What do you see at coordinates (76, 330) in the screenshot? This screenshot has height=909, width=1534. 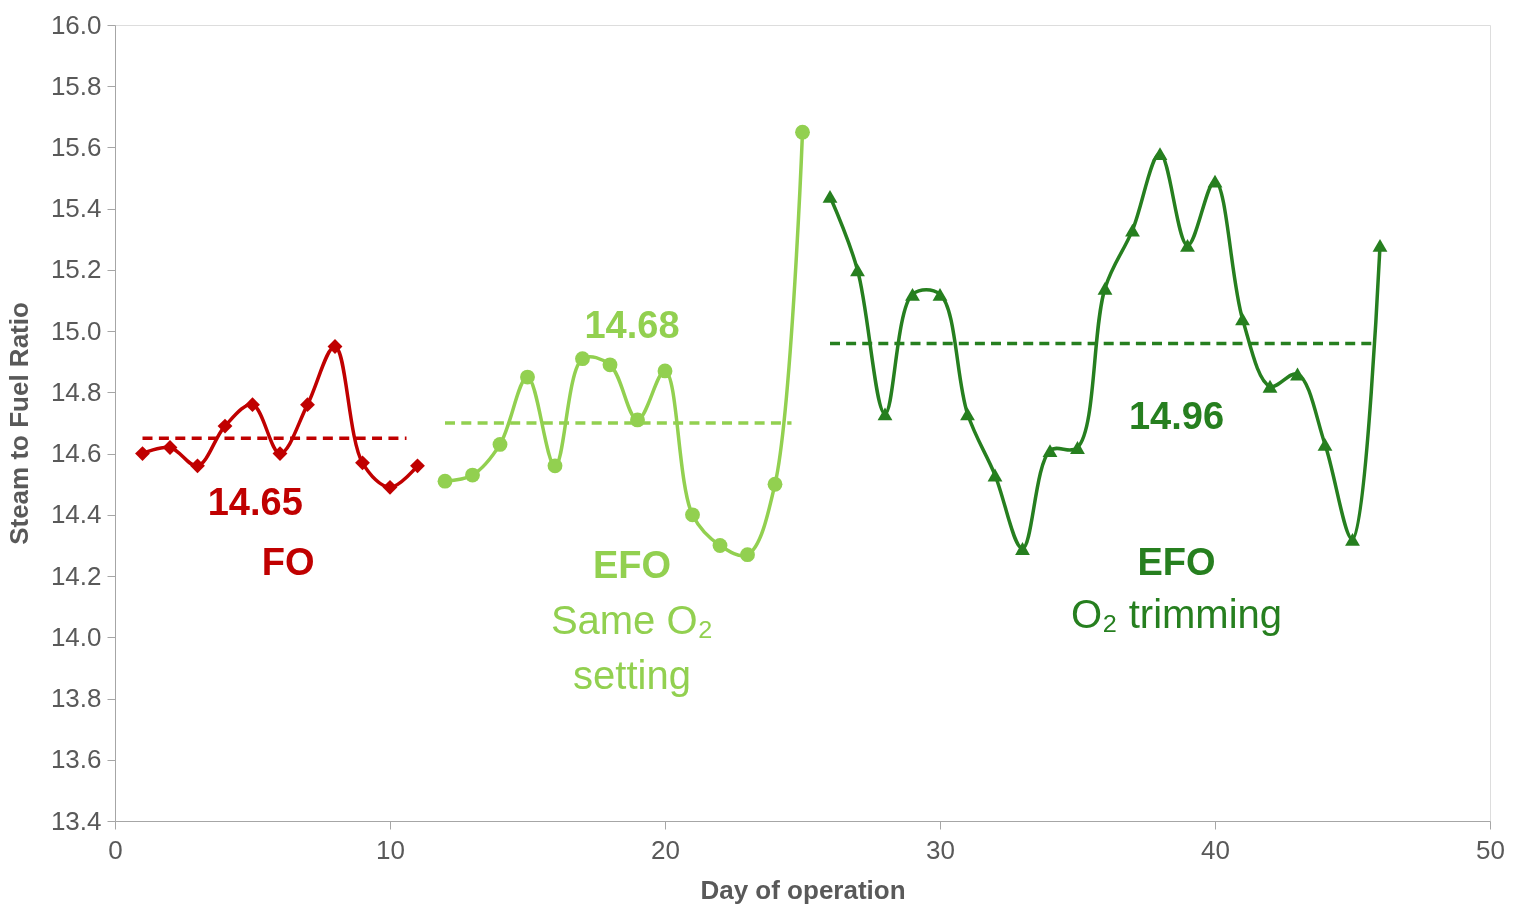 I see `y-tick-label: 15.0` at bounding box center [76, 330].